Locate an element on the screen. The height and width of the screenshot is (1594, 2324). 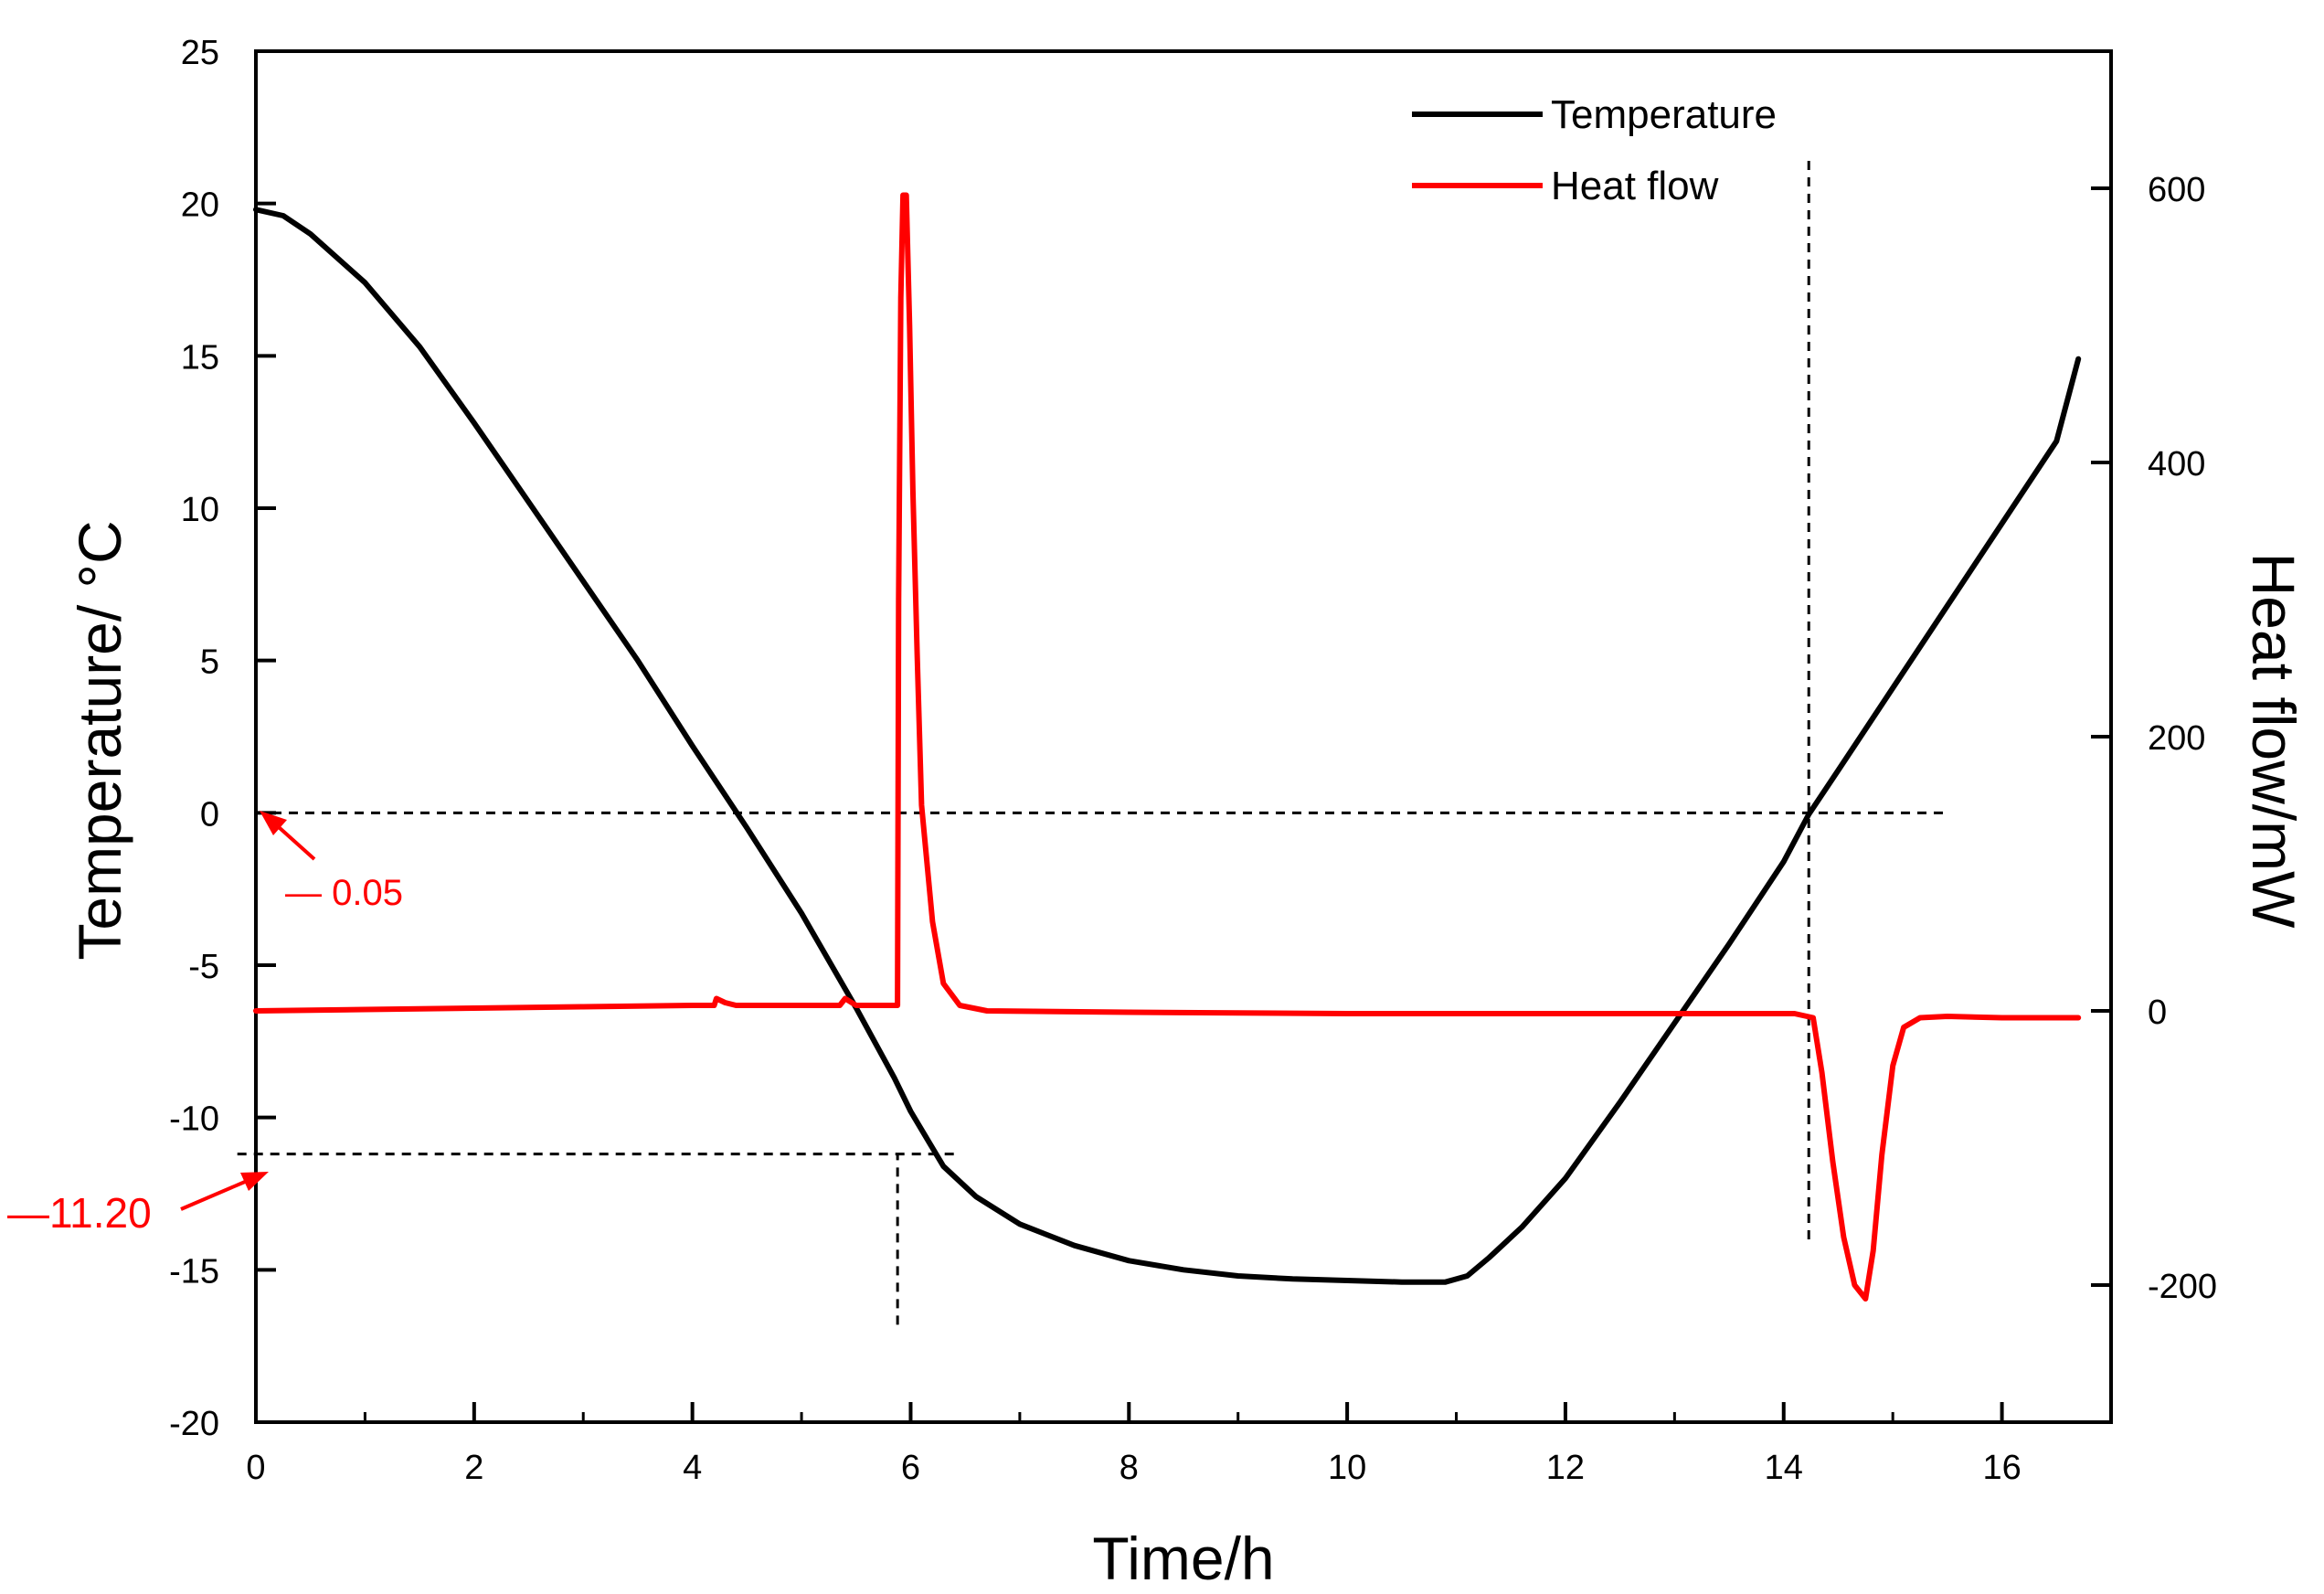
right-y-tick-label: 0 is located at coordinates (2157, 1013).